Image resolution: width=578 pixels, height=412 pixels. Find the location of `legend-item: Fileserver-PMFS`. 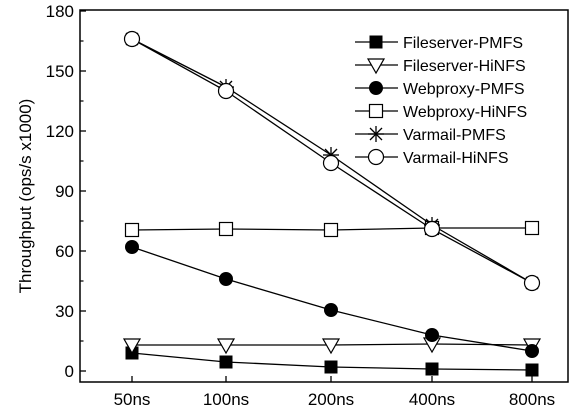

legend-item: Fileserver-PMFS is located at coordinates (439, 43).